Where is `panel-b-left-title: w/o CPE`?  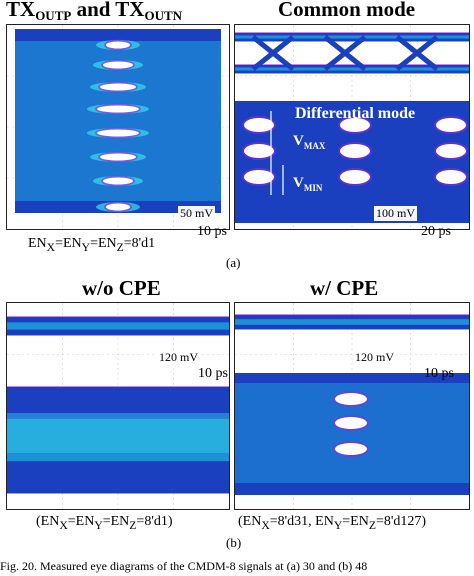
panel-b-left-title: w/o CPE is located at coordinates (121, 288).